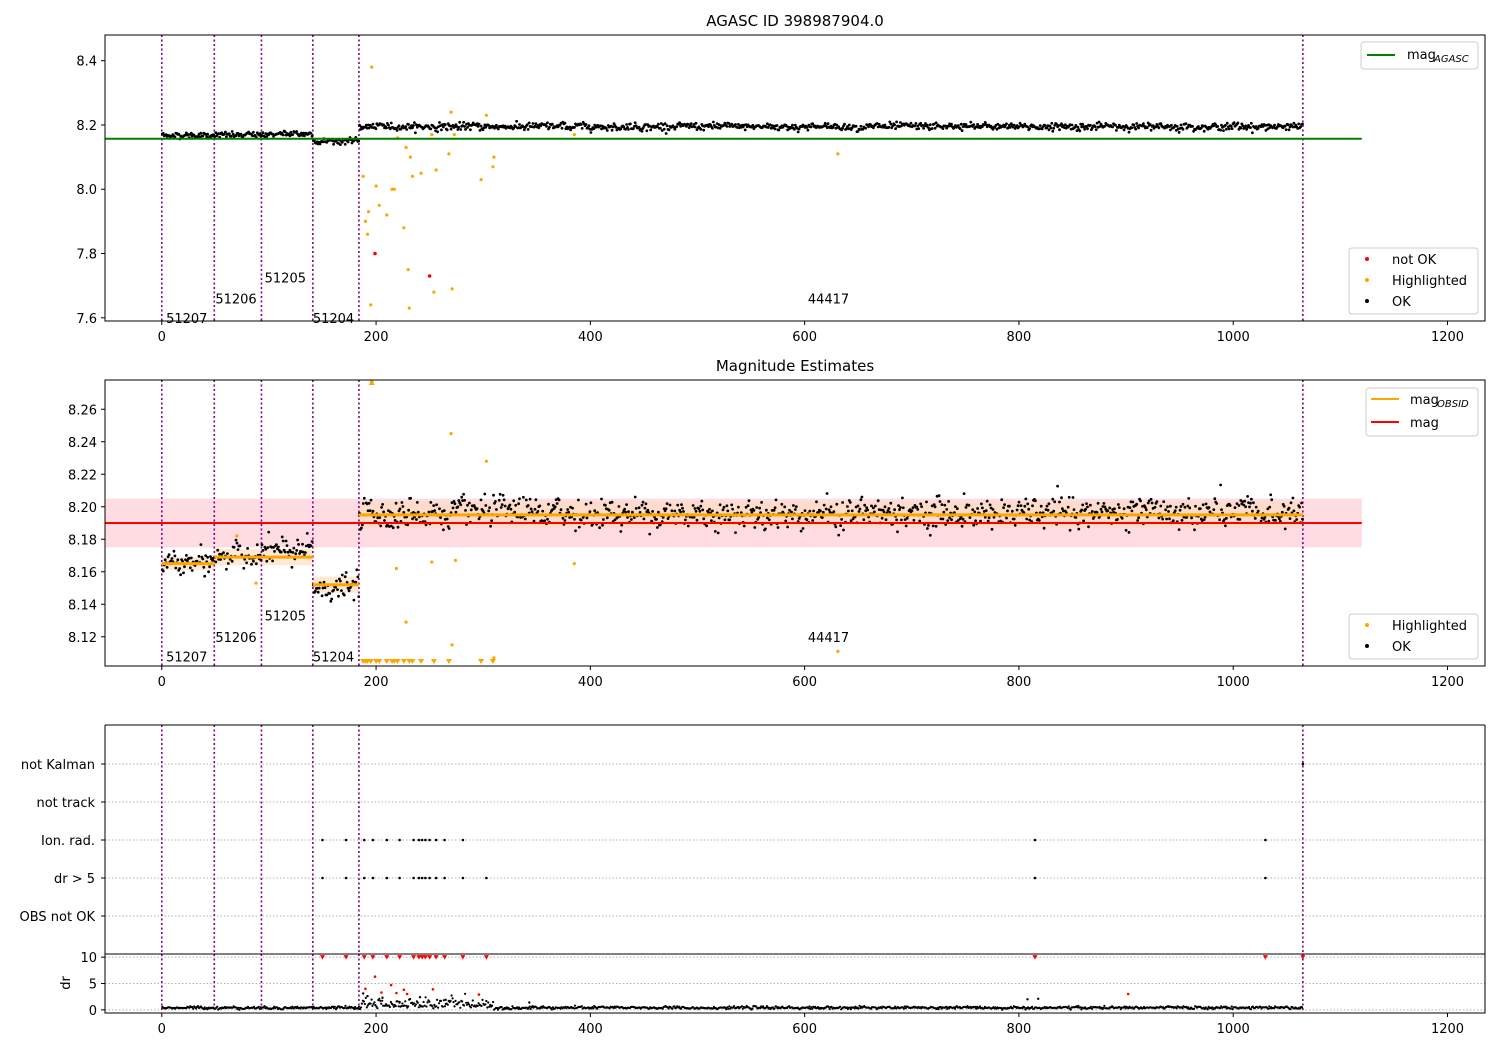 The height and width of the screenshot is (1050, 1500). I want to click on legend-label: Highlighted, so click(1429, 626).